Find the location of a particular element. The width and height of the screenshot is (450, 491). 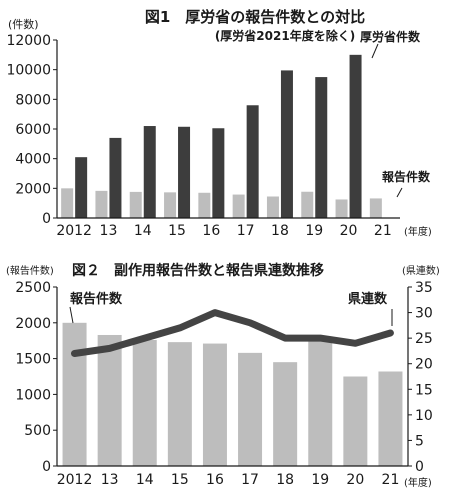

chart2-ylabel-left: (報告件数) is located at coordinates (30, 270).